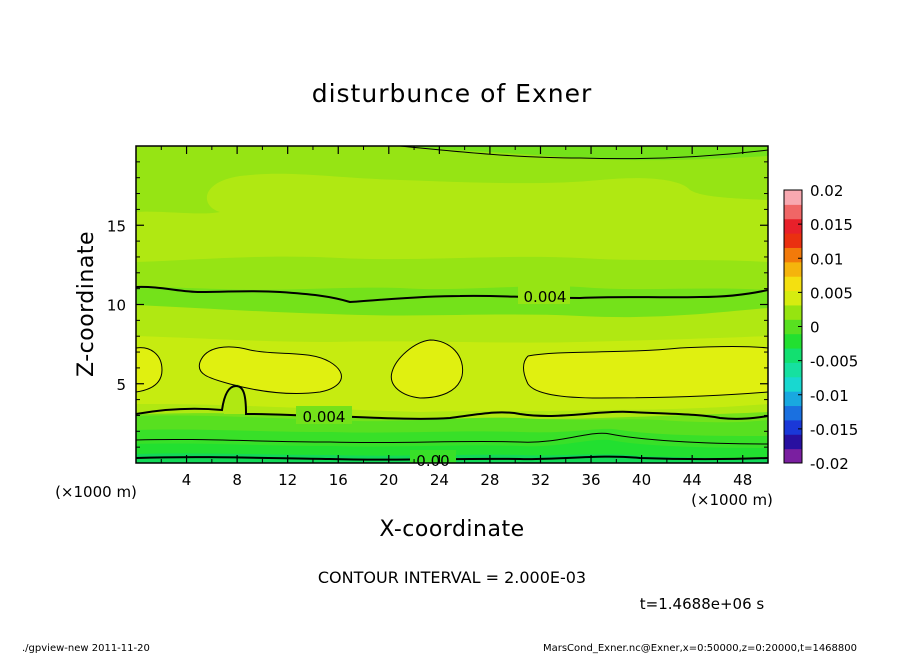 The image size is (904, 654). What do you see at coordinates (388, 480) in the screenshot?
I see `x-tick-label: 20` at bounding box center [388, 480].